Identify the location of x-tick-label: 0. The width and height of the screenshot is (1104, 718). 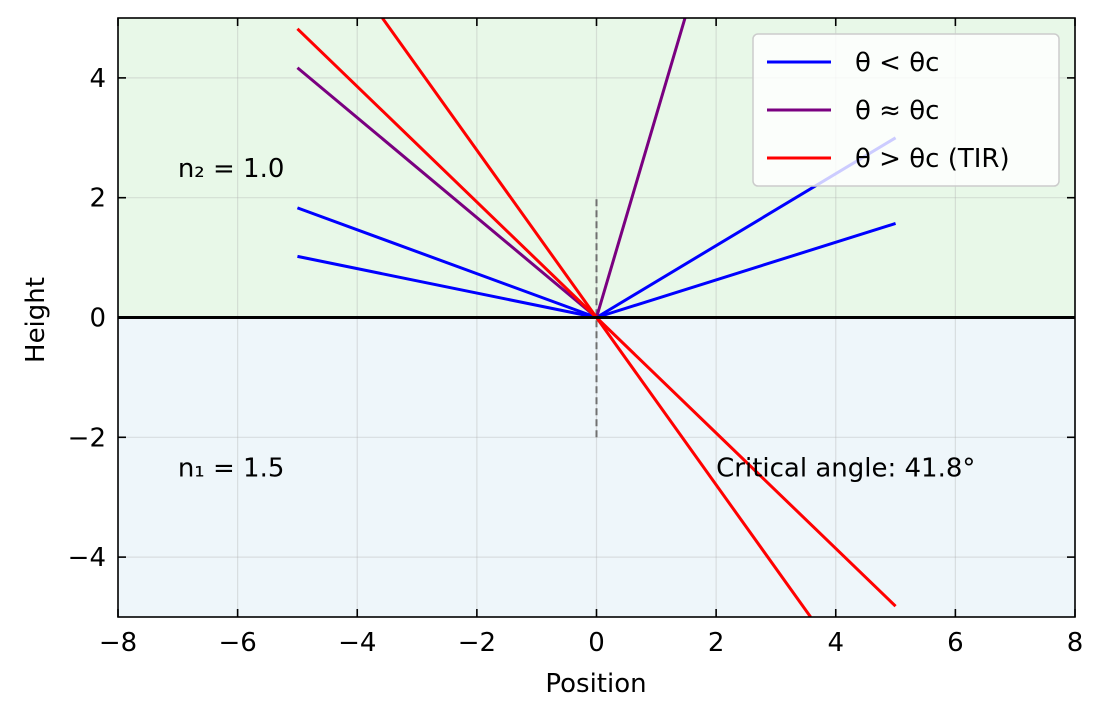
(596, 643).